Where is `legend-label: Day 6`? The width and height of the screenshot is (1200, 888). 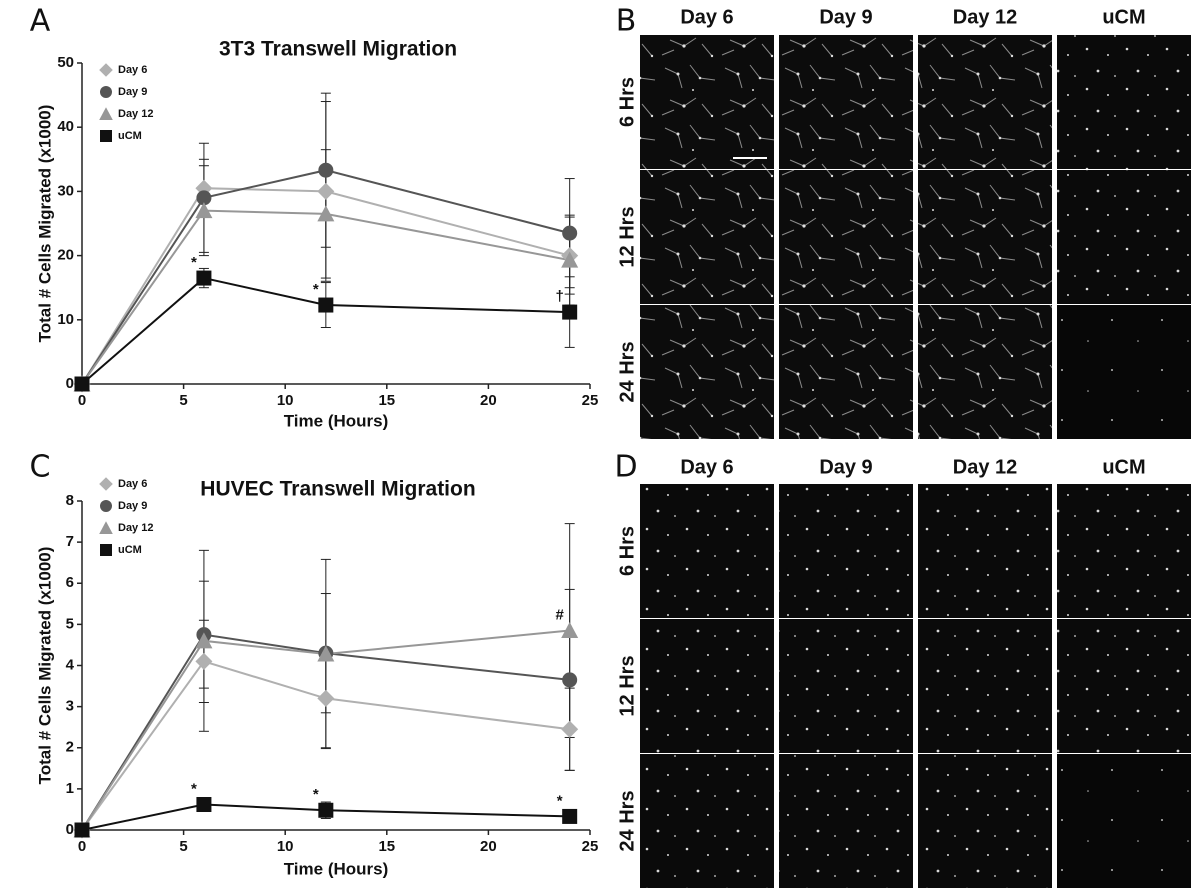 legend-label: Day 6 is located at coordinates (132, 484).